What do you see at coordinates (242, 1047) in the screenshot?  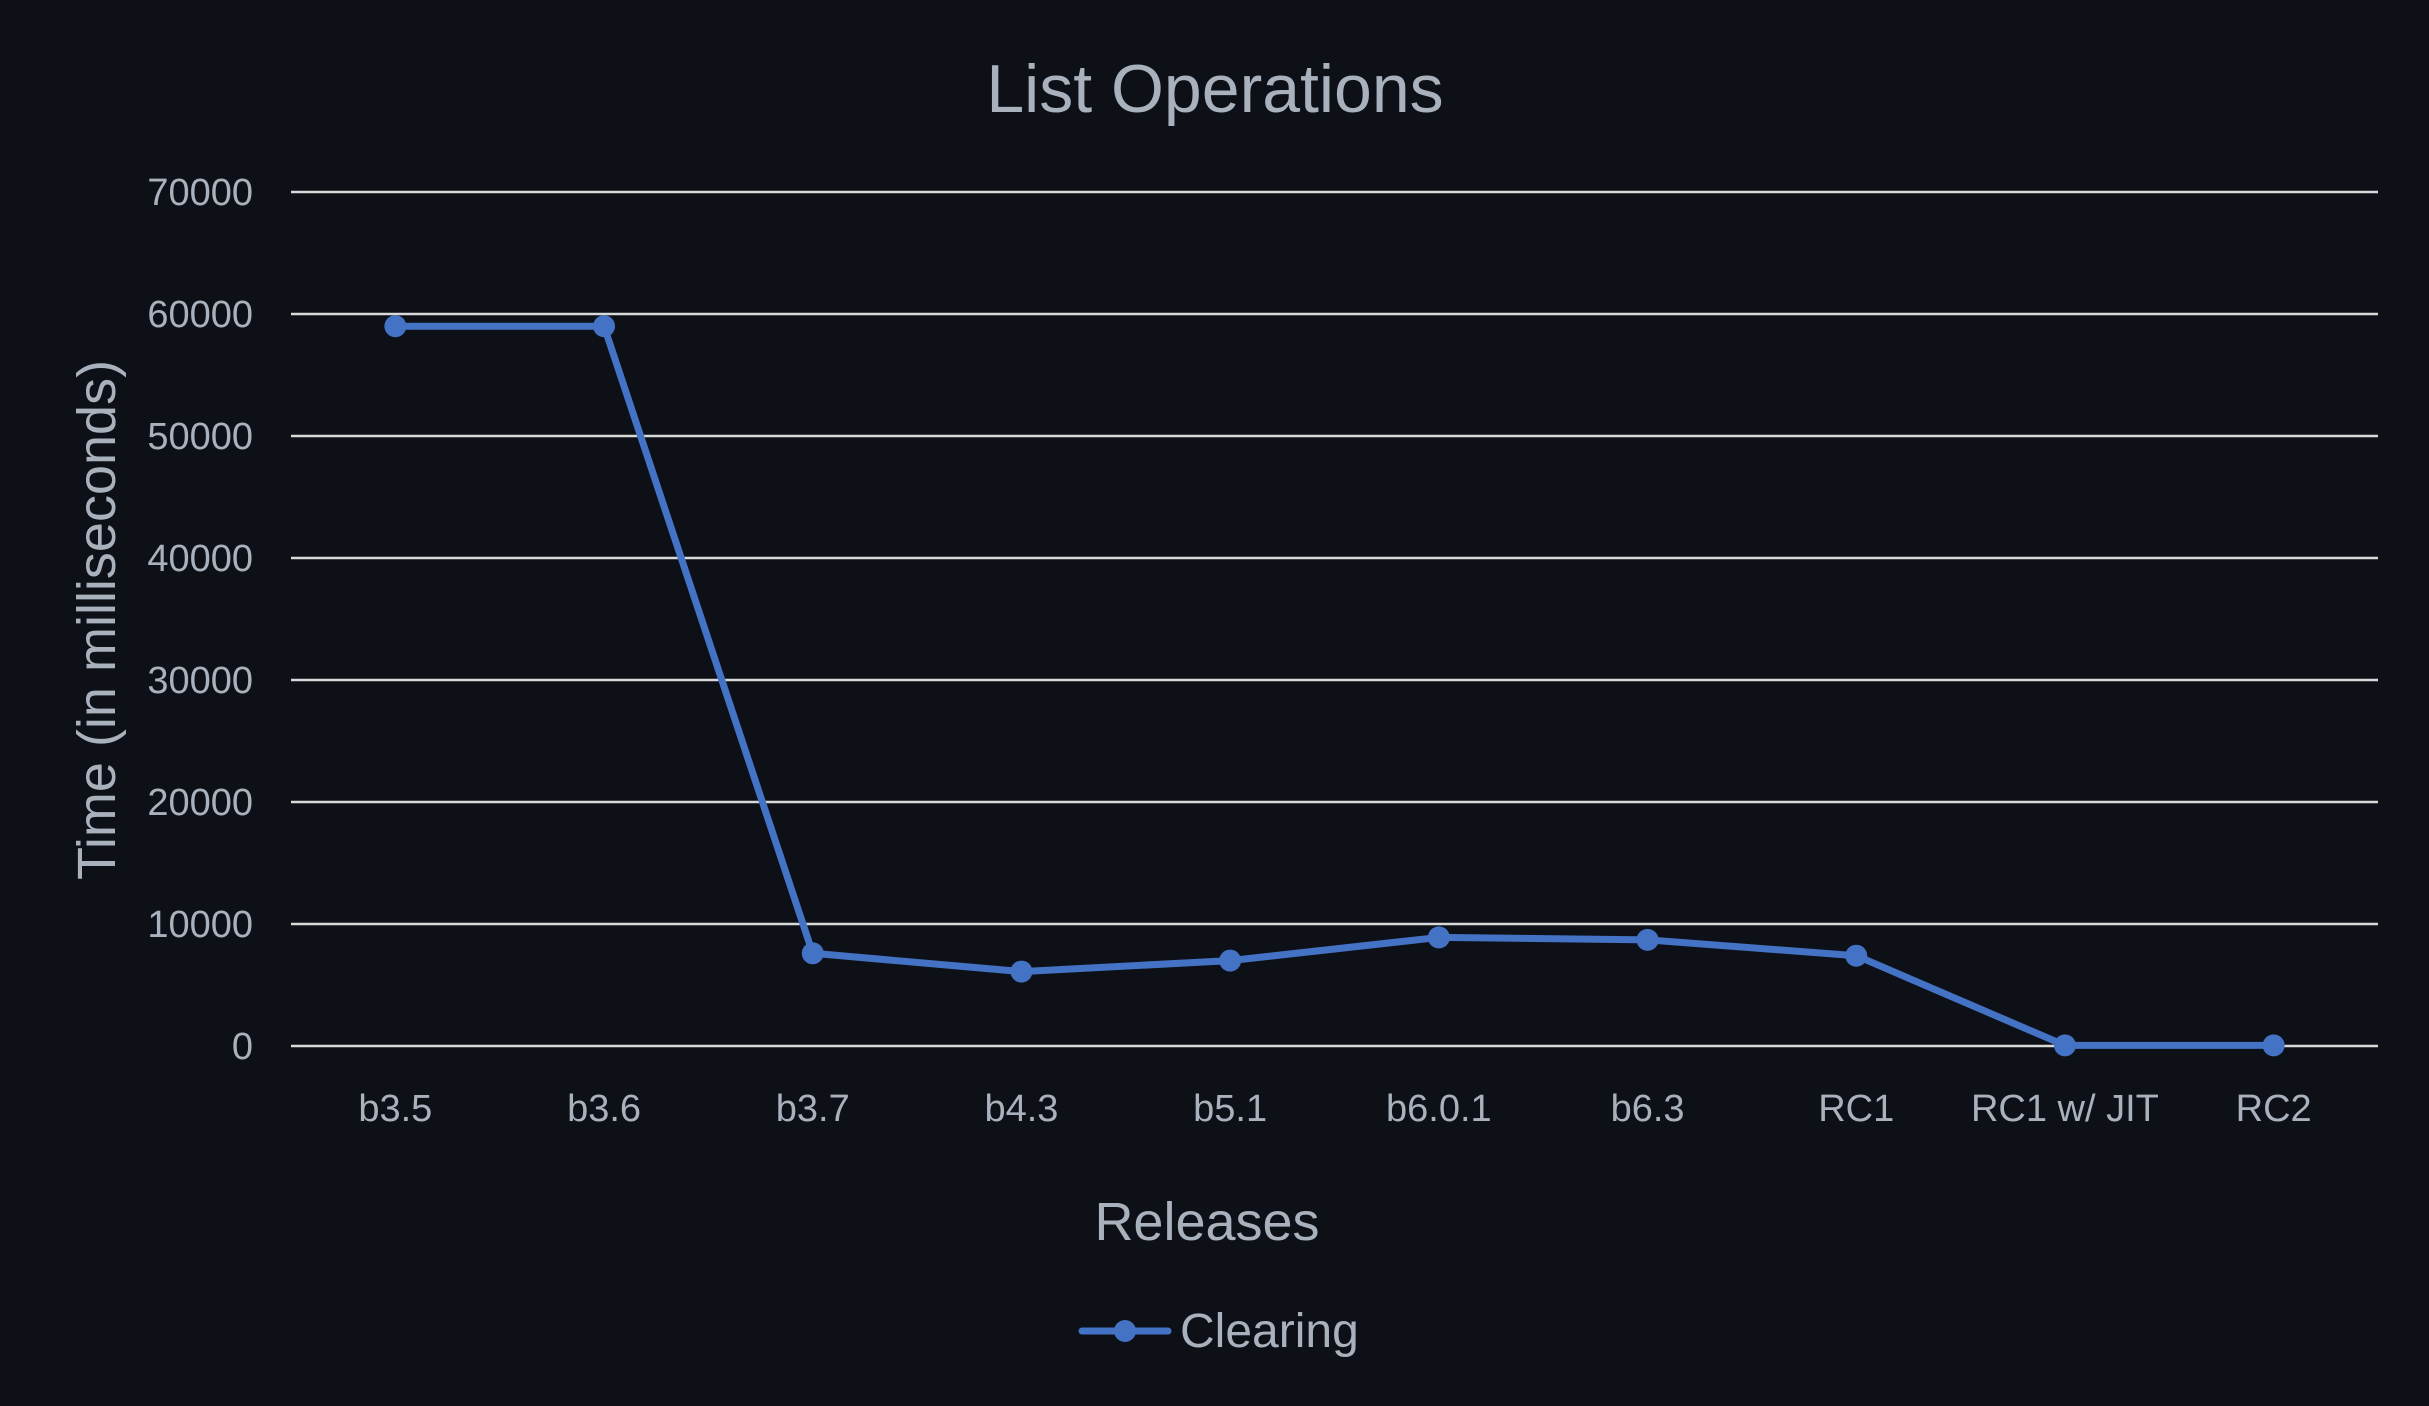 I see `y-tick-label: 0` at bounding box center [242, 1047].